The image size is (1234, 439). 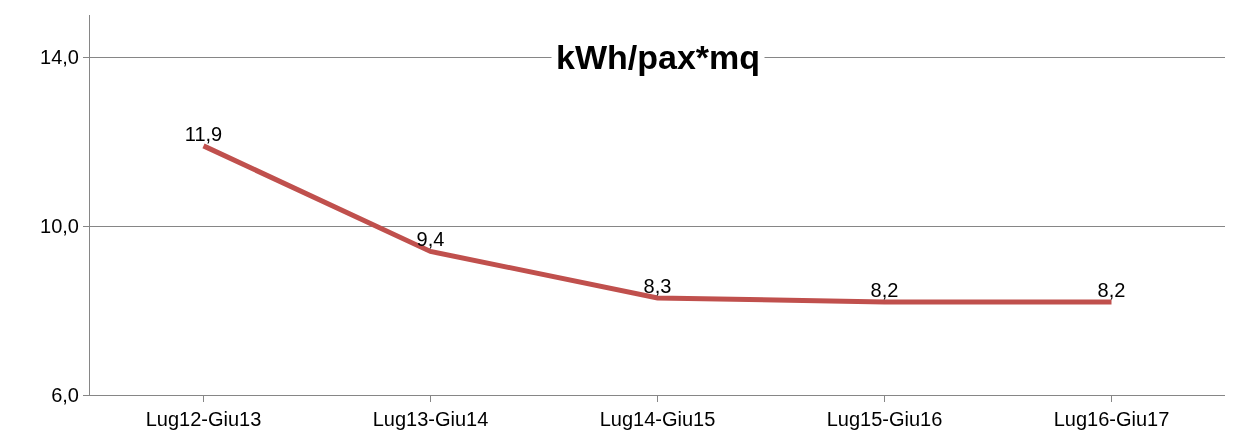 What do you see at coordinates (59, 57) in the screenshot?
I see `y-tick-label: 14,0` at bounding box center [59, 57].